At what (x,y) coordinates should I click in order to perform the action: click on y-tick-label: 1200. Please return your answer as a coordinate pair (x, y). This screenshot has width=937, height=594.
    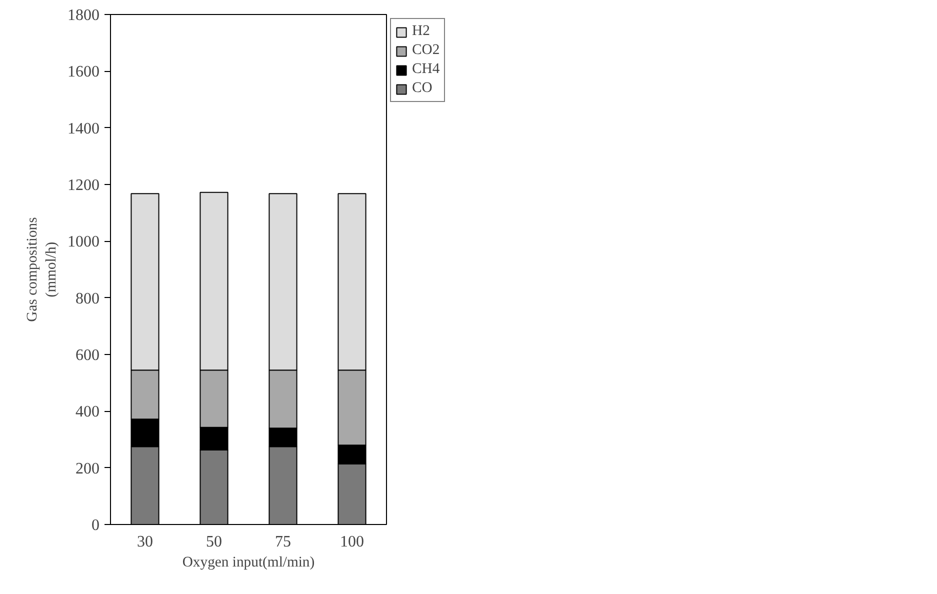
    Looking at the image, I should click on (84, 185).